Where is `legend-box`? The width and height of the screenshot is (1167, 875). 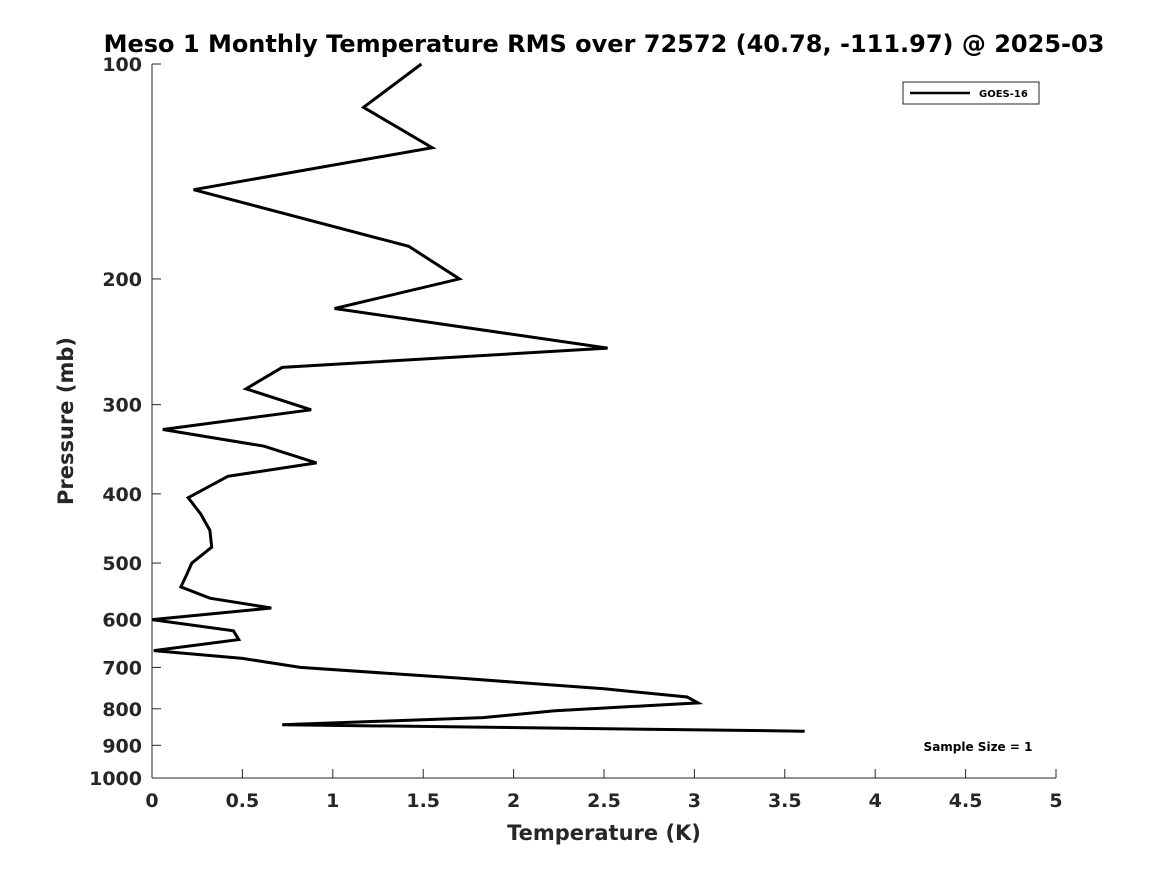
legend-box is located at coordinates (971, 93).